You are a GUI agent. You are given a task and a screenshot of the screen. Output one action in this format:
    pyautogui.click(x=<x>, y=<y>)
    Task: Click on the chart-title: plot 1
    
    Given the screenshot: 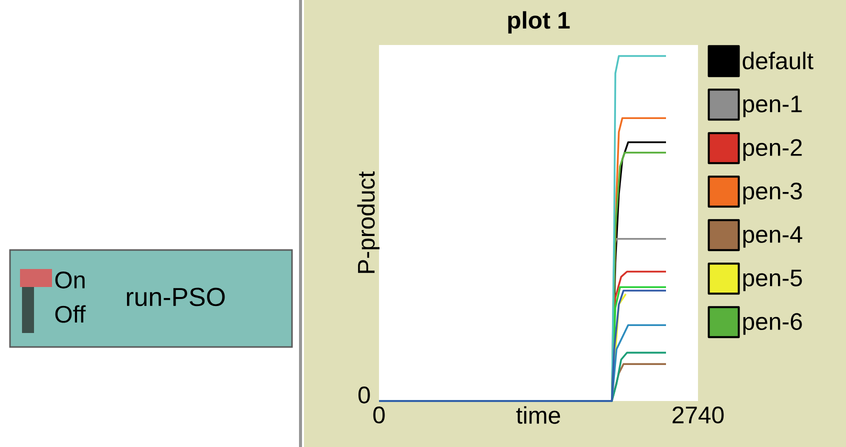 What is the action you would take?
    pyautogui.click(x=539, y=22)
    